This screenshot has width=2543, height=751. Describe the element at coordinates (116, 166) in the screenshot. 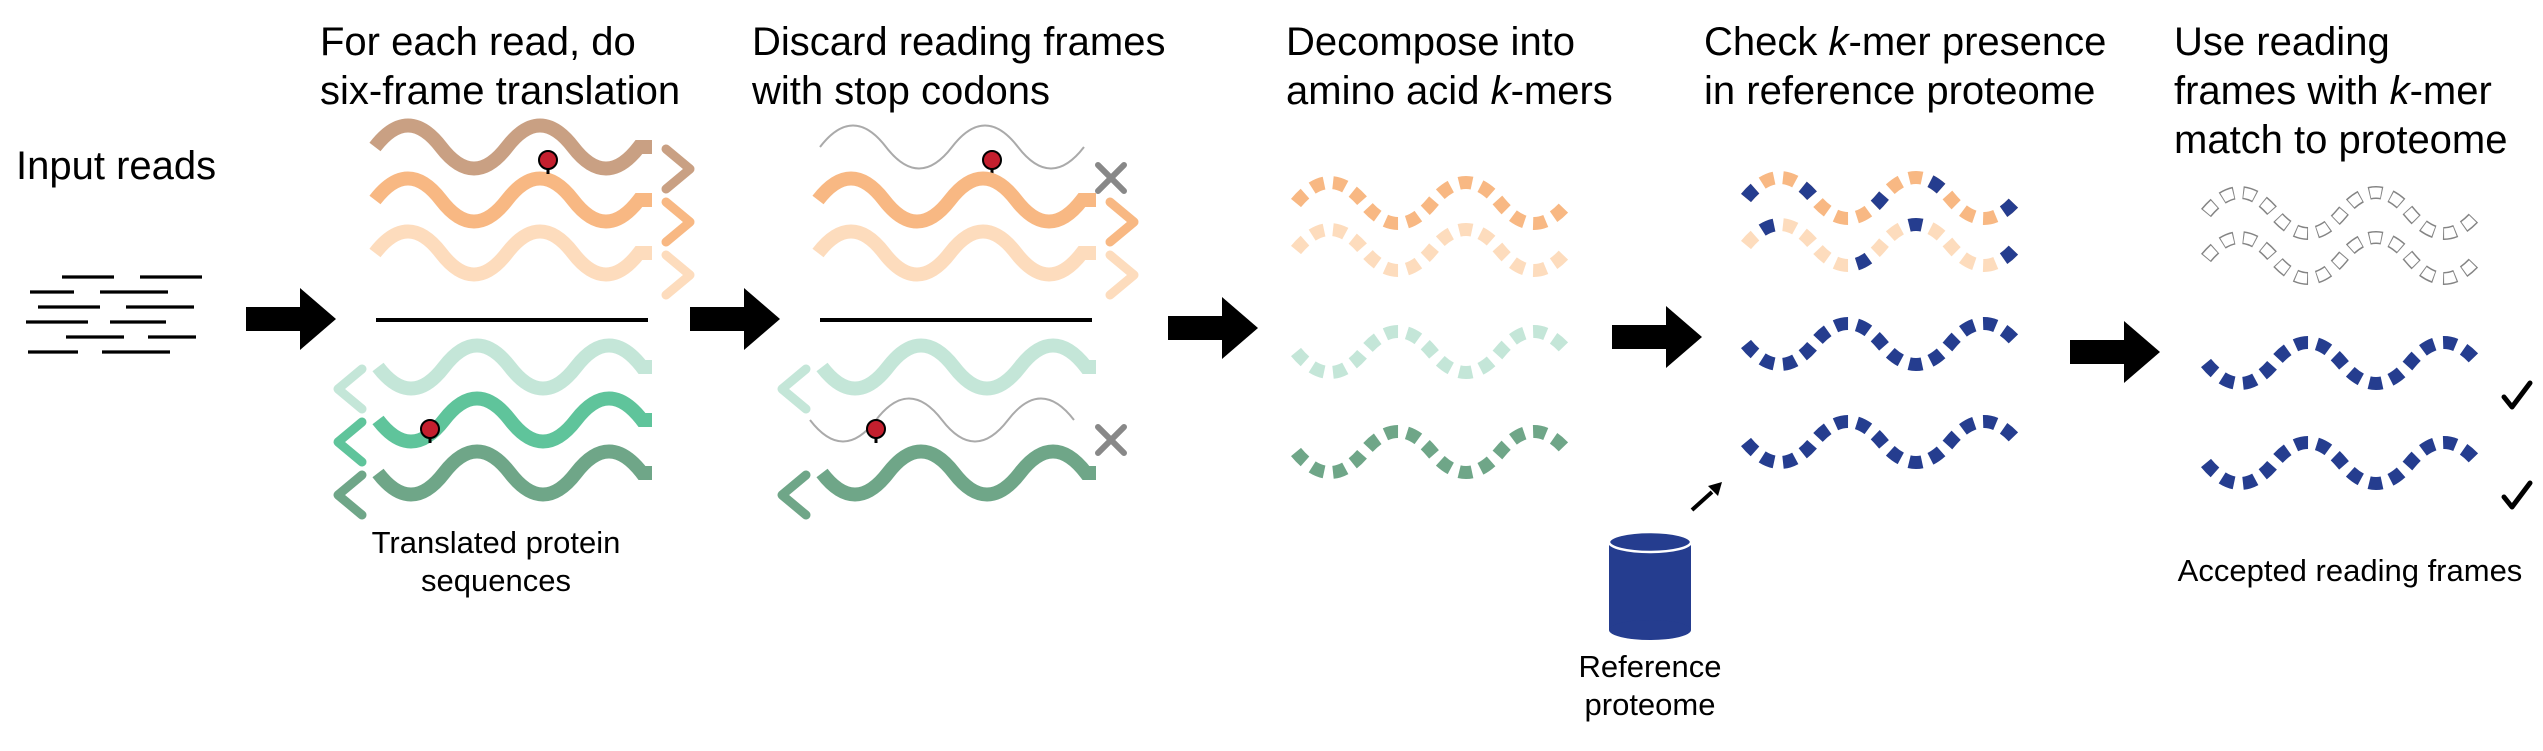

I see `step-input-title: Input reads` at that location.